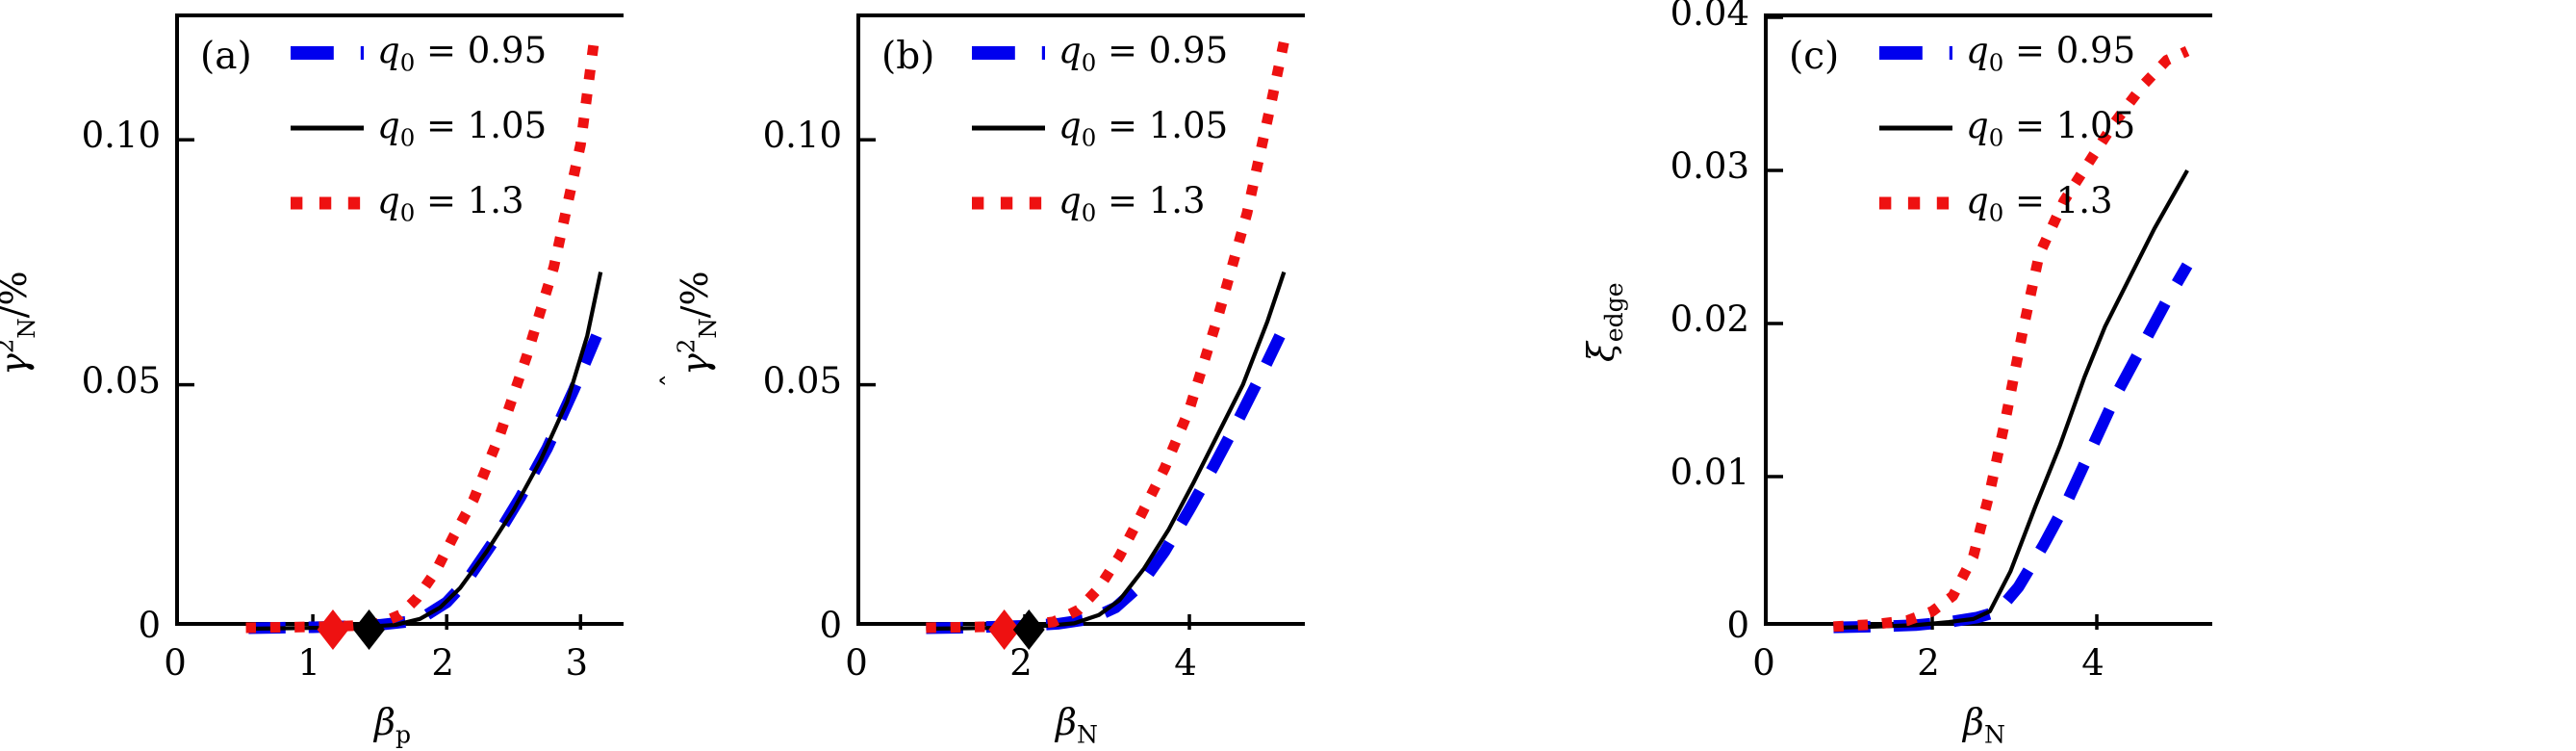  What do you see at coordinates (1709, 319) in the screenshot?
I see `y-tick-label: 0.02` at bounding box center [1709, 319].